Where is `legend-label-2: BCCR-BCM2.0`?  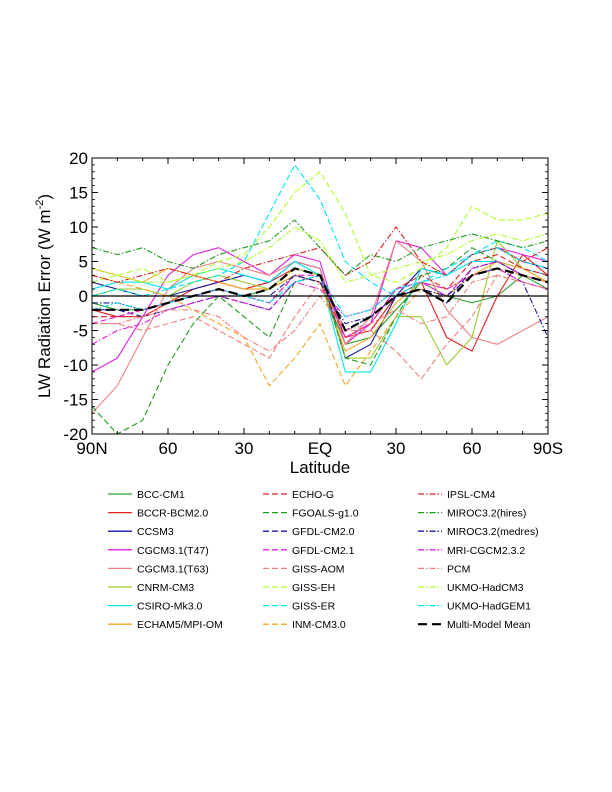 legend-label-2: BCCR-BCM2.0 is located at coordinates (172, 514).